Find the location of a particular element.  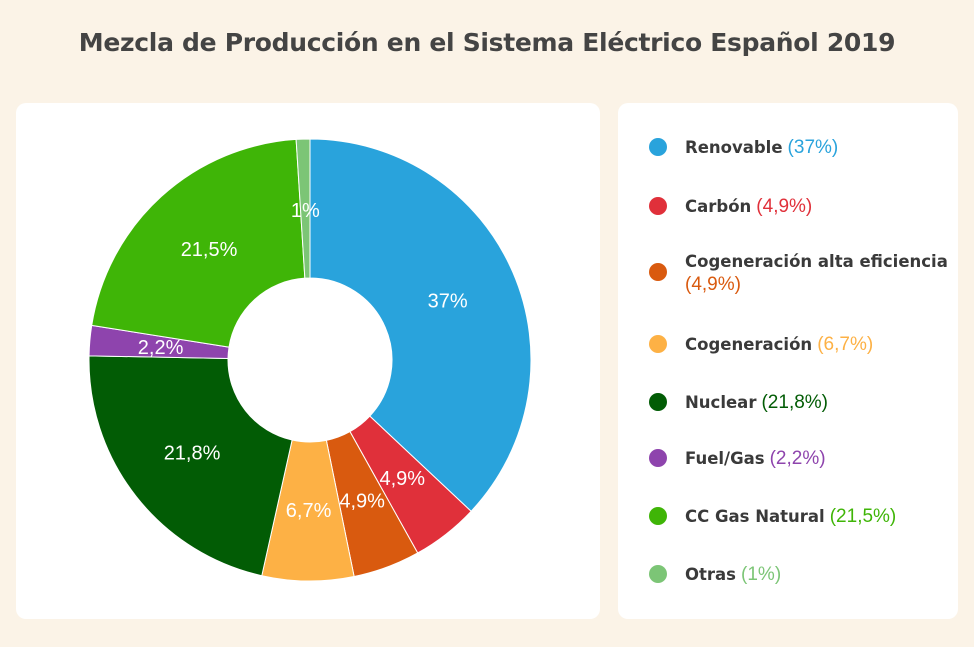

legend-label: Fuel/Gas is located at coordinates (725, 458).